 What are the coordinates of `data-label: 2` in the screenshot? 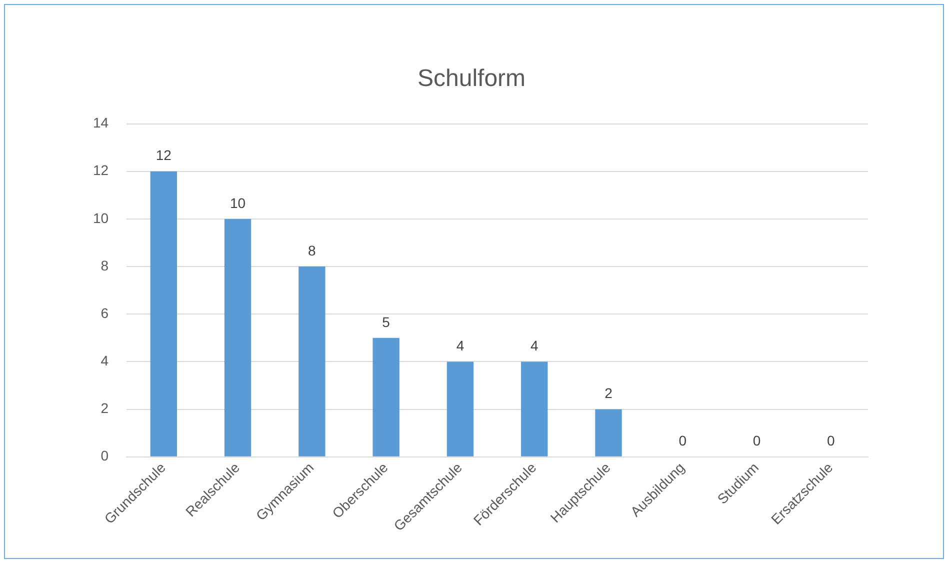 It's located at (608, 393).